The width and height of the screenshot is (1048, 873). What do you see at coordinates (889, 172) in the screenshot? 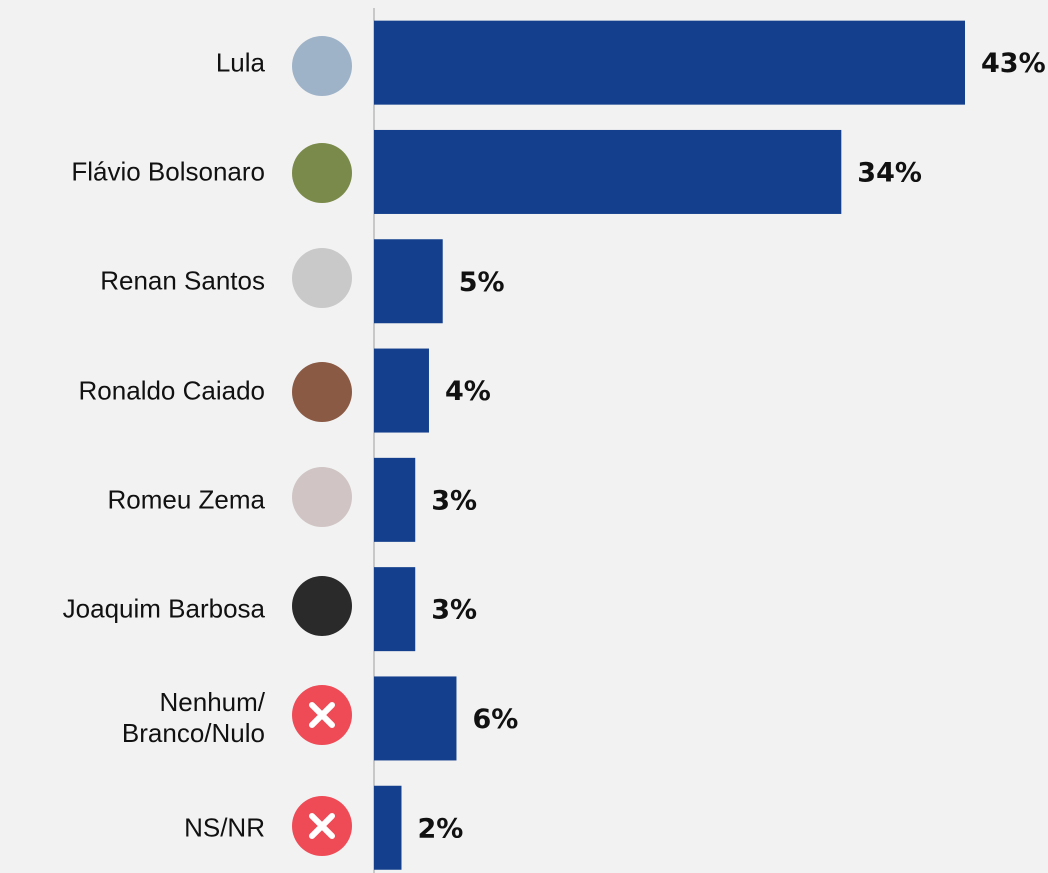
I see `value-label: 34%` at bounding box center [889, 172].